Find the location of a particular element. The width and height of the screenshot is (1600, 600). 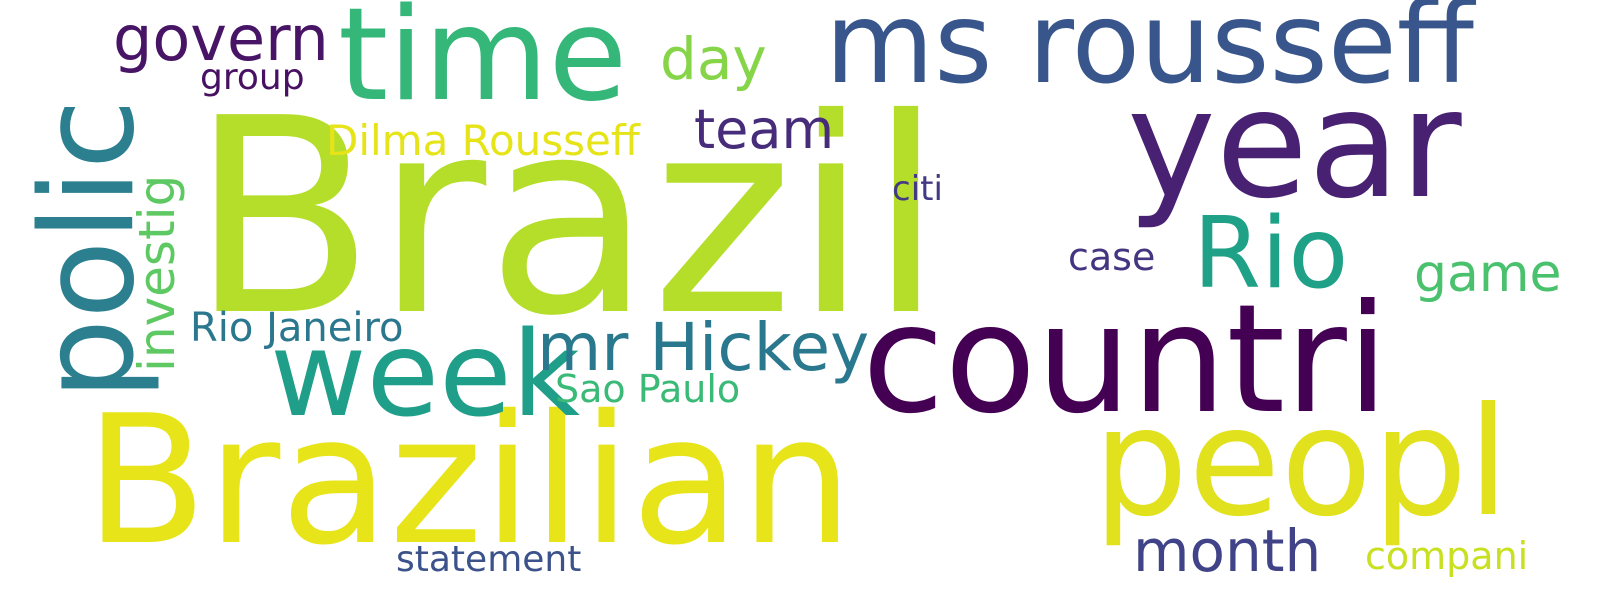

word-rio: Rio is located at coordinates (1271, 254).